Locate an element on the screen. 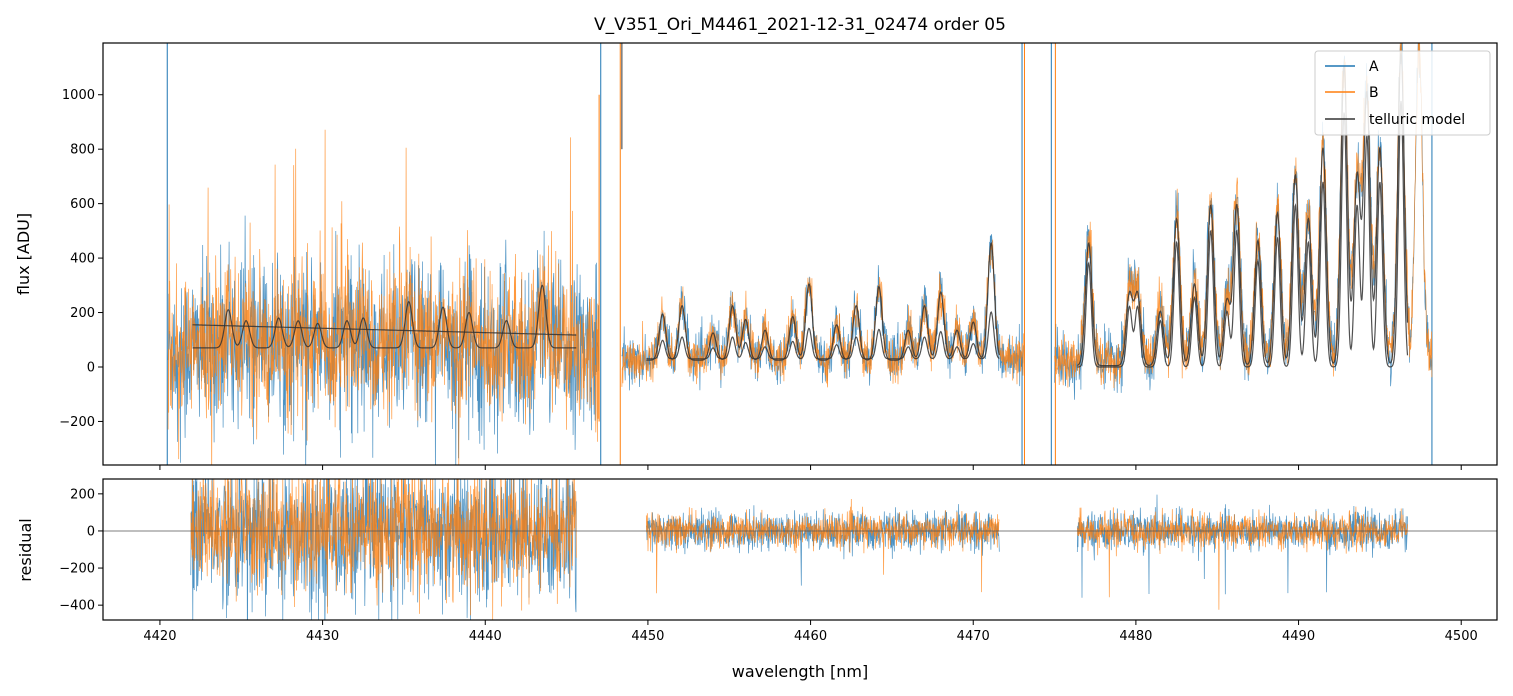  residual-xticks-label-0: 4420 is located at coordinates (159, 636).